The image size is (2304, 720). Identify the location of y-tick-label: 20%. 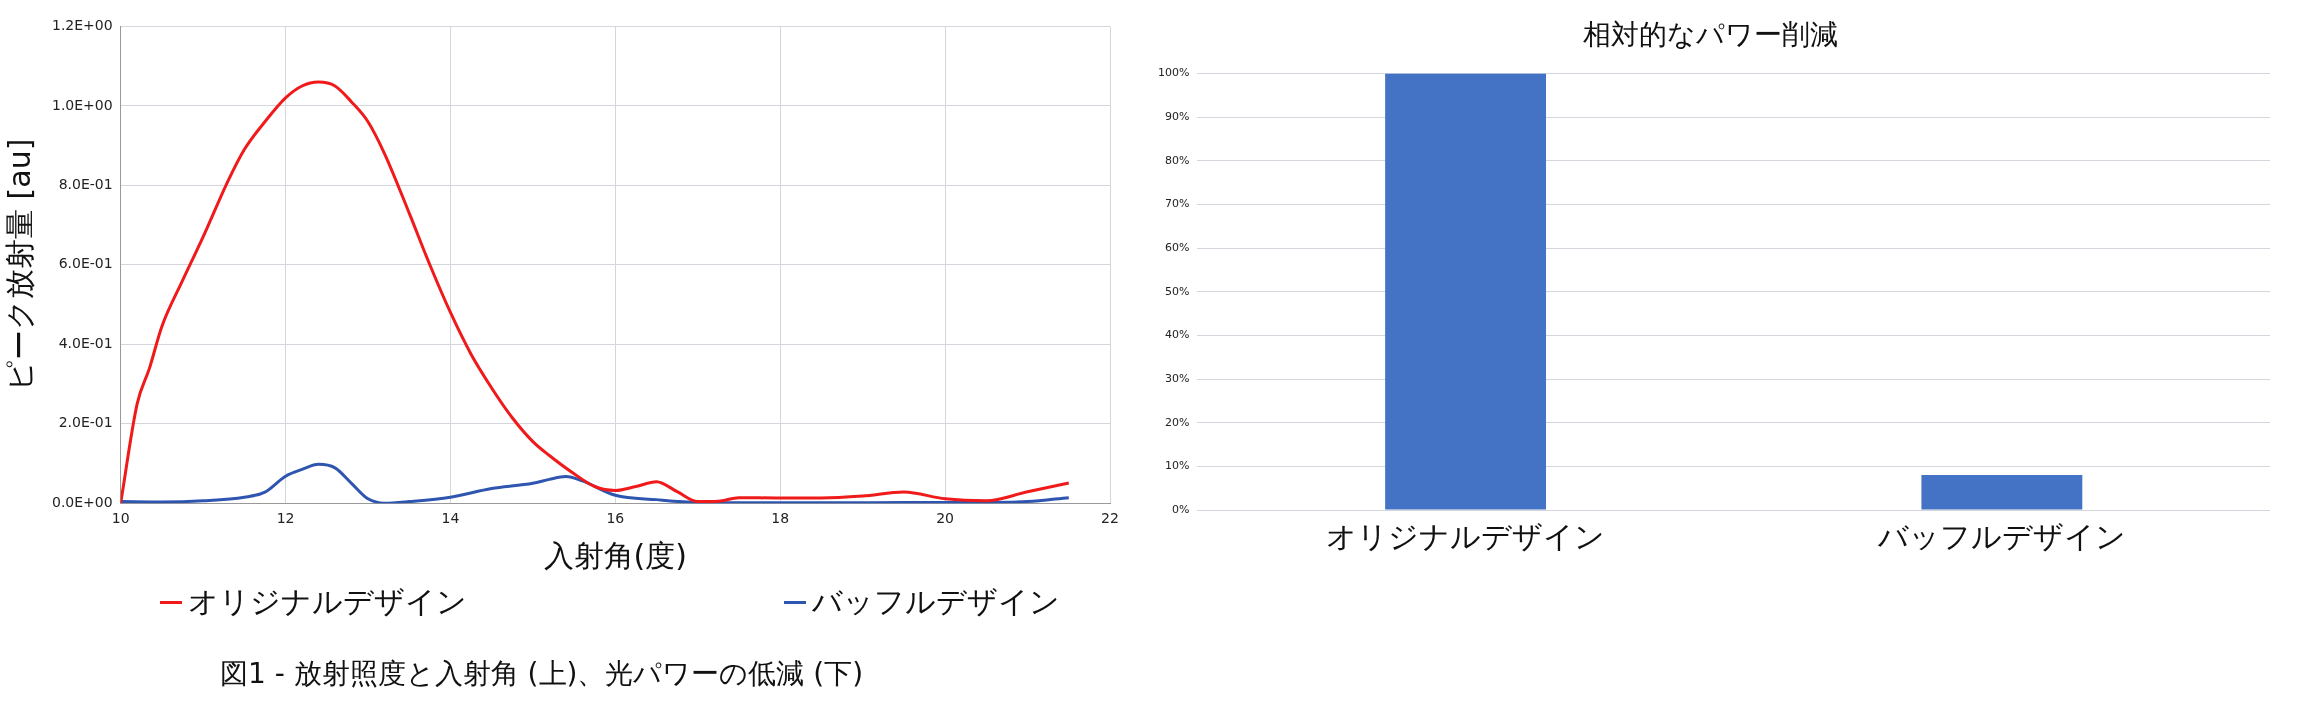
(1177, 422).